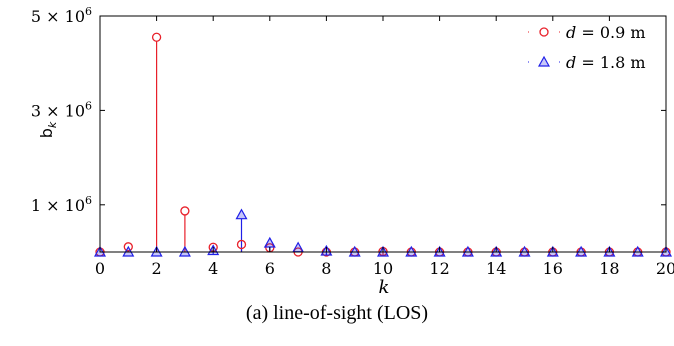 The width and height of the screenshot is (674, 346). Describe the element at coordinates (384, 287) in the screenshot. I see `x-axis-label: k` at that location.